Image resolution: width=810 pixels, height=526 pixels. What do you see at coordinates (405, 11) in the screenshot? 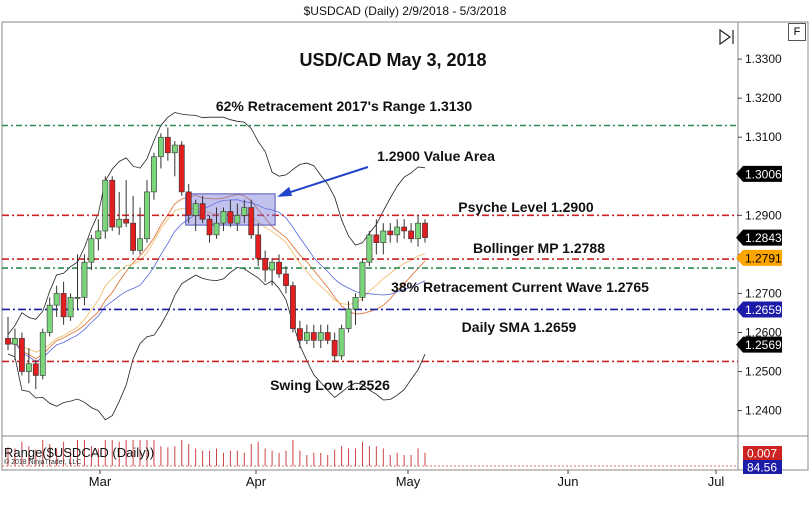
I see `window-title: $USDCAD (Daily) 2/9/2018 - 5/3/2018` at bounding box center [405, 11].